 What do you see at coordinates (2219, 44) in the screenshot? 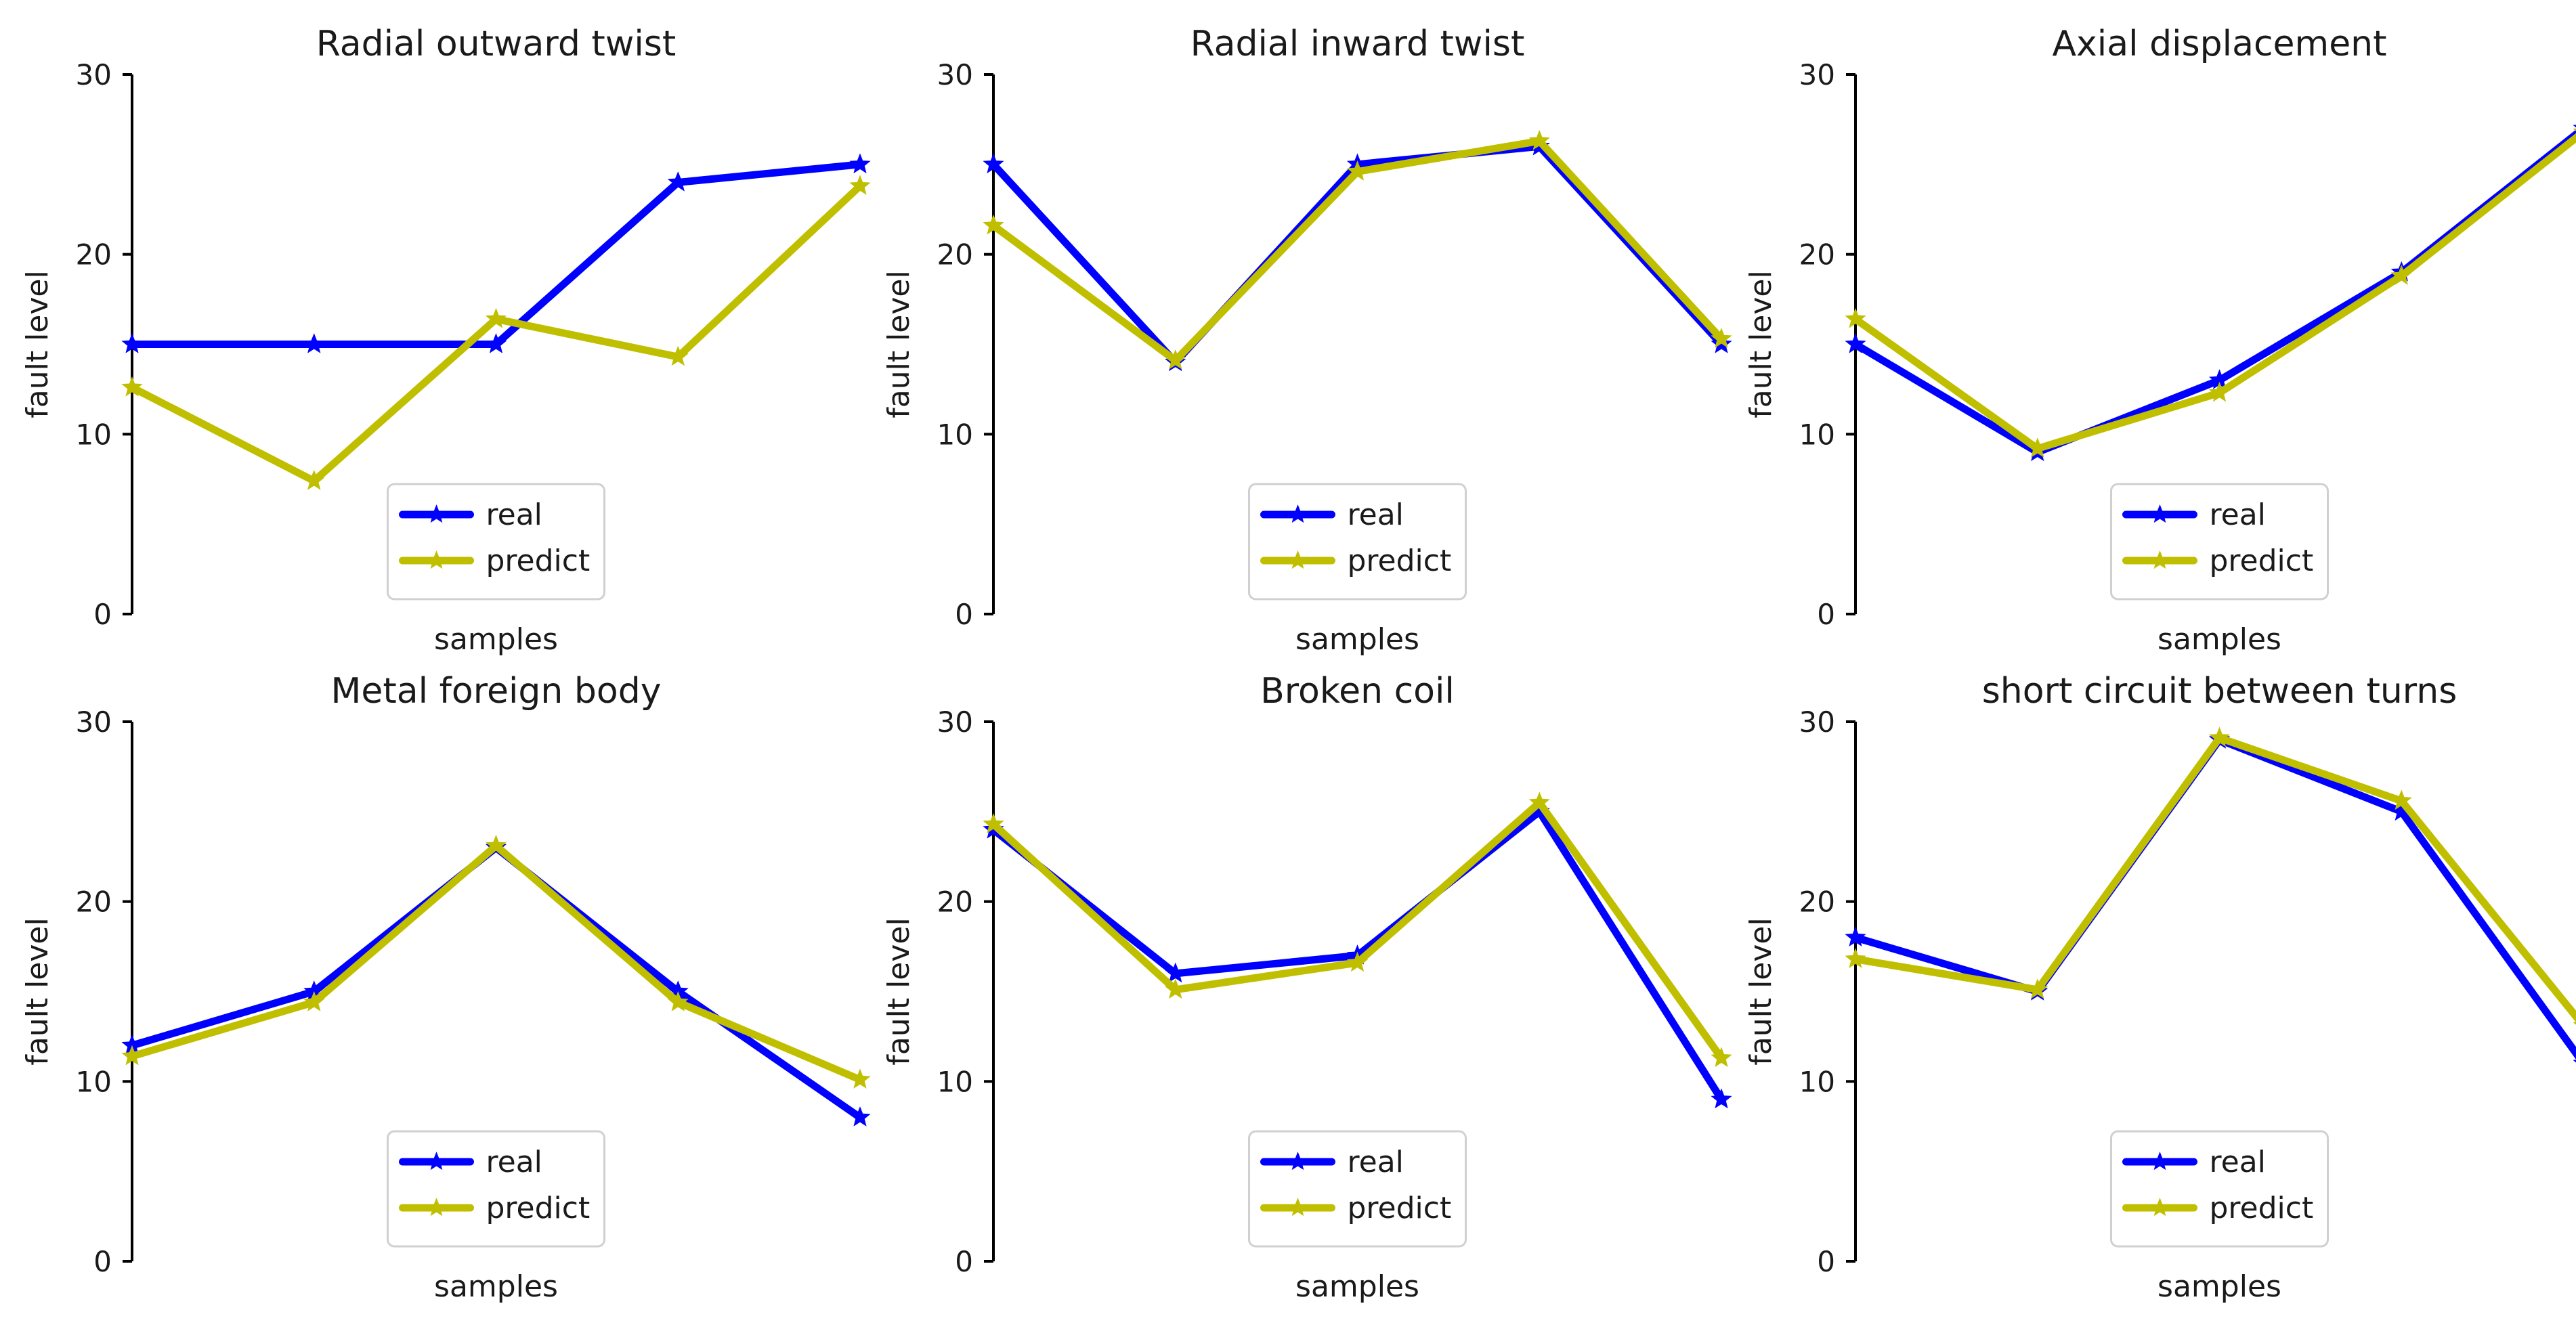
I see `subplot-title: Axial displacement` at bounding box center [2219, 44].